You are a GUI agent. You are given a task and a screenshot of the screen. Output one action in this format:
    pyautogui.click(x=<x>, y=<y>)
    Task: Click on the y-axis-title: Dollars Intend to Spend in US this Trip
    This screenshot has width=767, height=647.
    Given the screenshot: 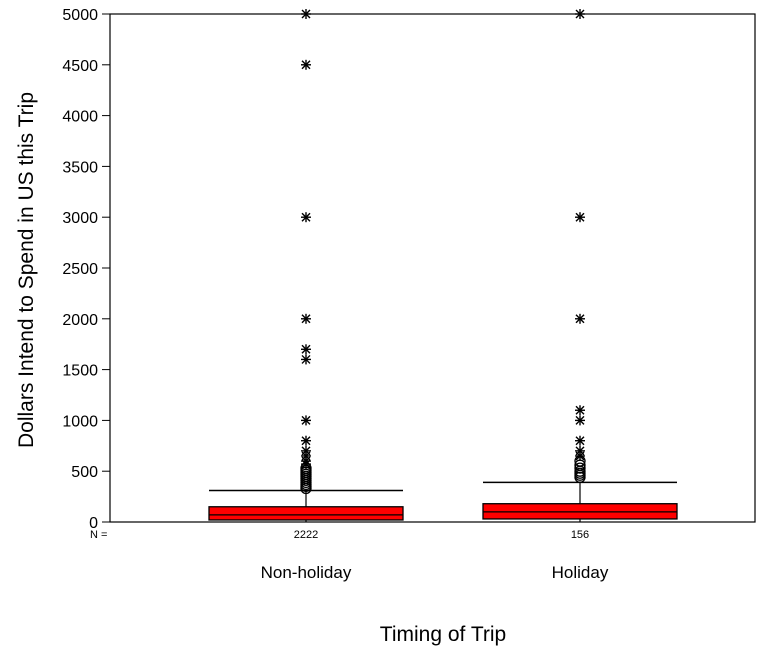 What is the action you would take?
    pyautogui.click(x=26, y=270)
    